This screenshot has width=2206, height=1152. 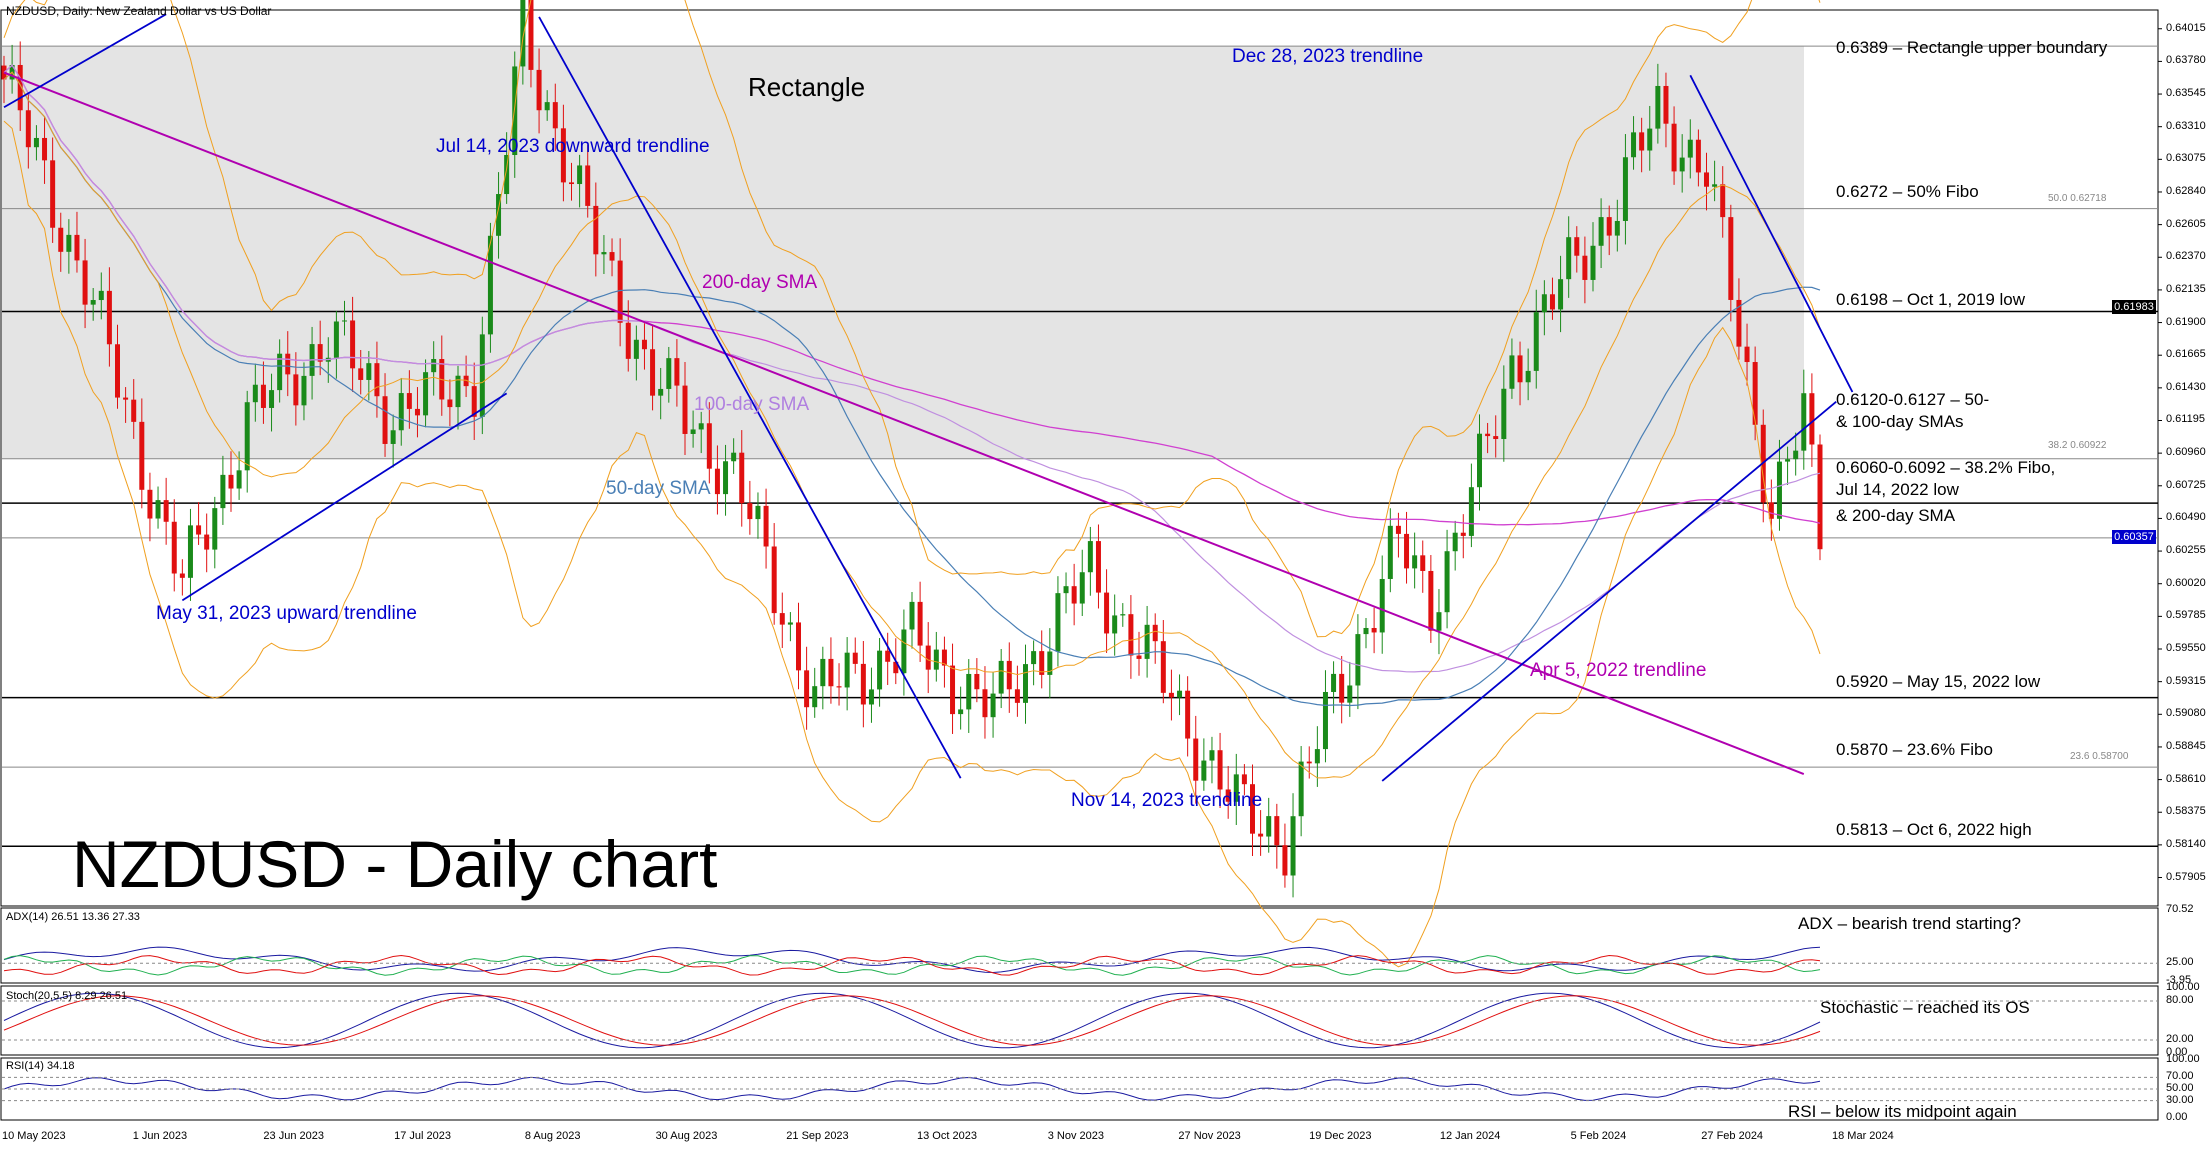 What do you see at coordinates (293, 1136) in the screenshot?
I see `x-tick-label-2: 23 Jun 2023` at bounding box center [293, 1136].